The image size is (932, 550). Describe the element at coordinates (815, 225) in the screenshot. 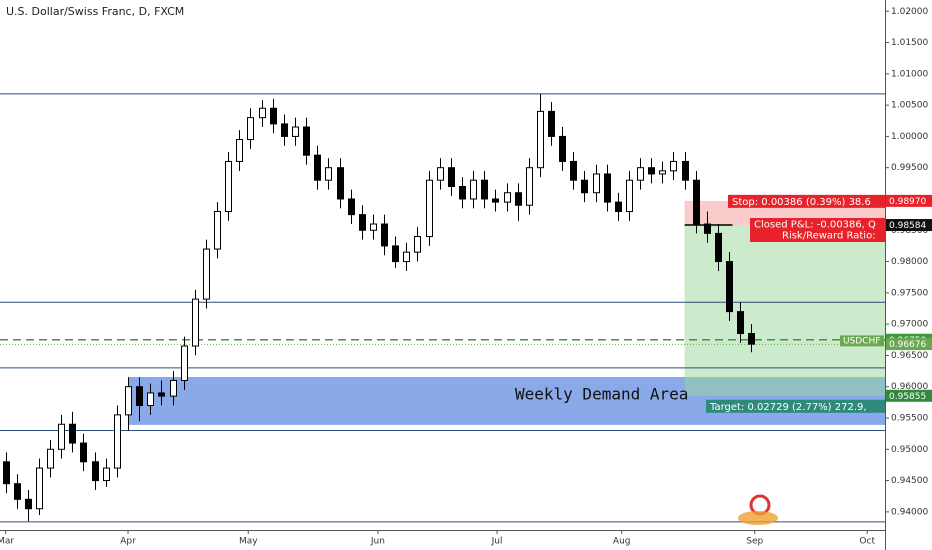

I see `pnl-label: Closed P&L: -0.00386, Q` at that location.